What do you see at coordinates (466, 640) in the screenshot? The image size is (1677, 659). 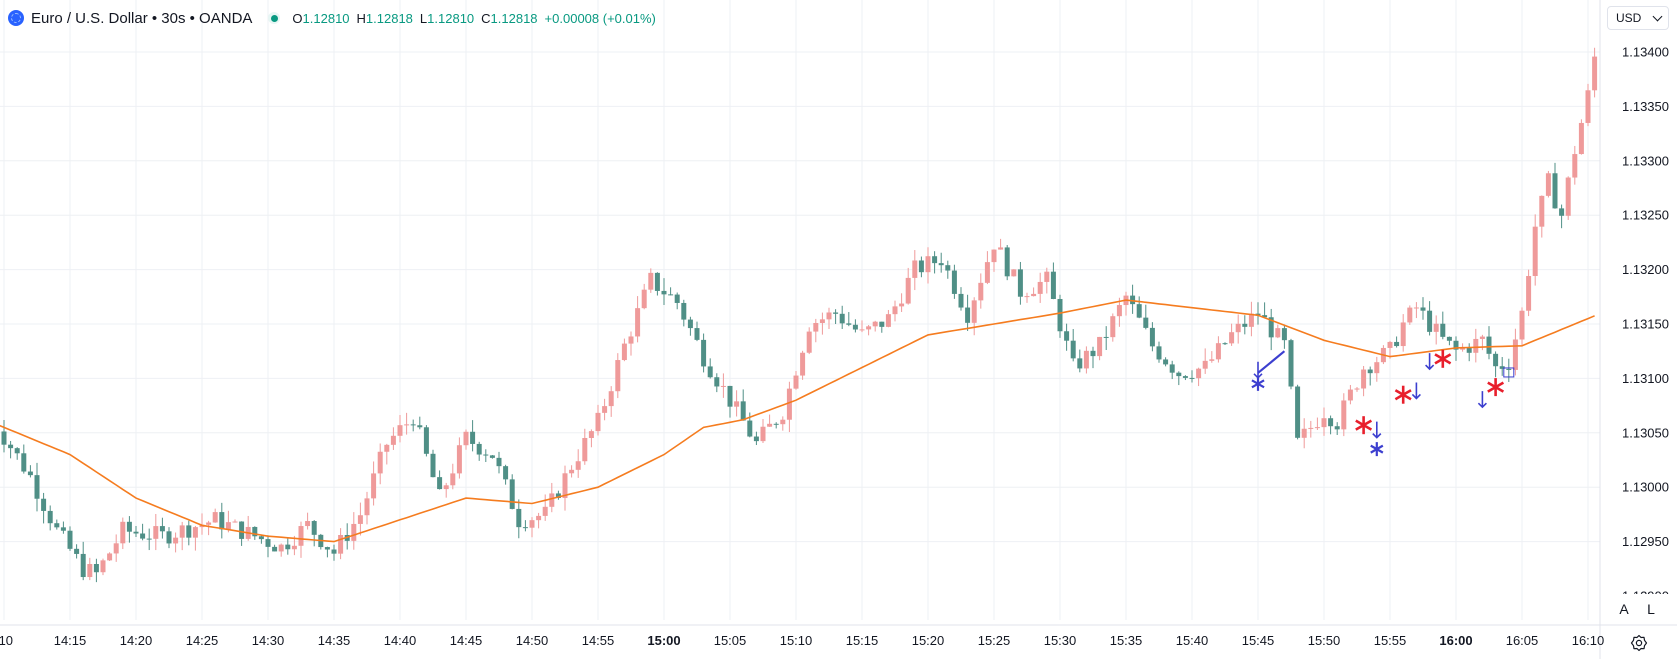 I see `time-tick-label: 14:45` at bounding box center [466, 640].